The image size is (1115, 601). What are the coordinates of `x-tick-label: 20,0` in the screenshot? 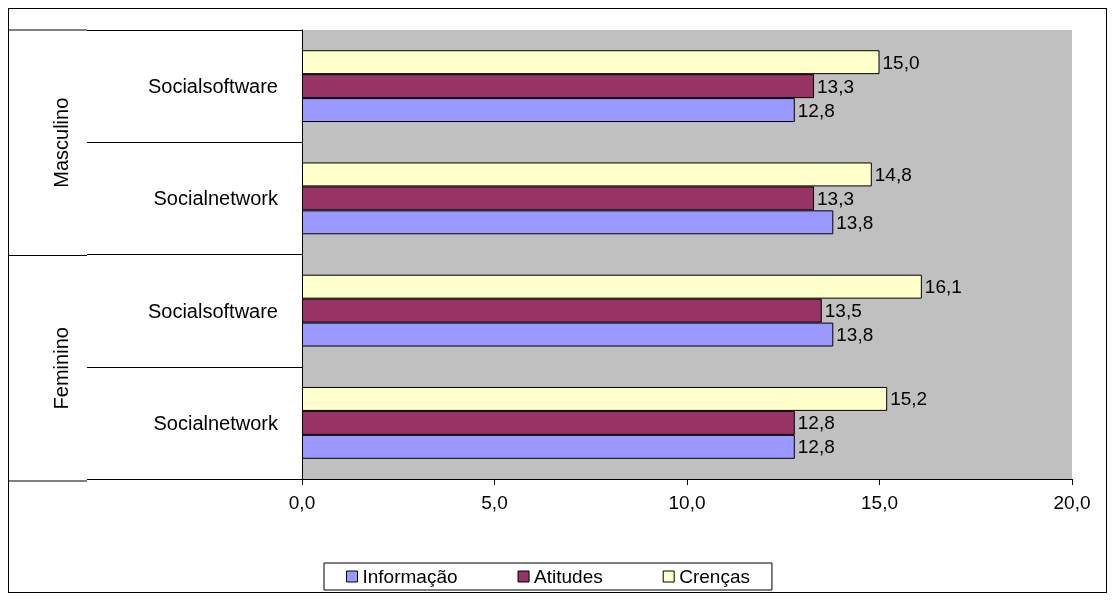 It's located at (1072, 502).